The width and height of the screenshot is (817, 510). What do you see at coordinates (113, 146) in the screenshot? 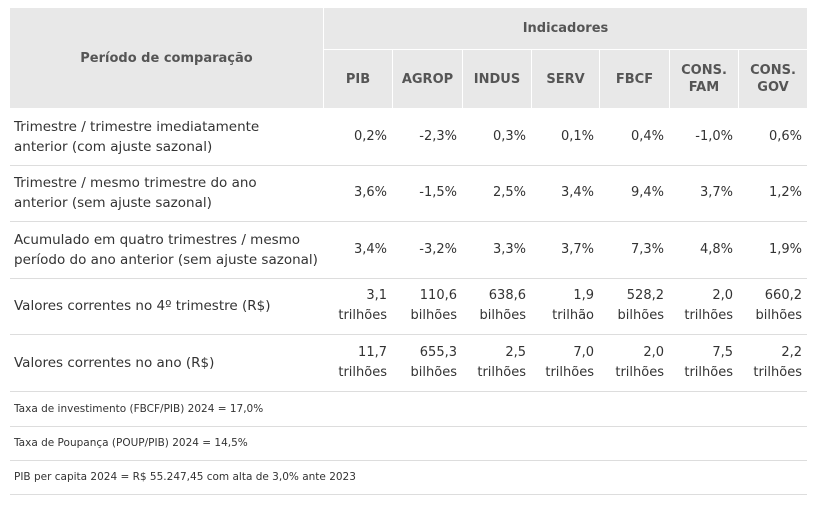
I see `label-line: anterior (com ajuste sazonal)` at bounding box center [113, 146].